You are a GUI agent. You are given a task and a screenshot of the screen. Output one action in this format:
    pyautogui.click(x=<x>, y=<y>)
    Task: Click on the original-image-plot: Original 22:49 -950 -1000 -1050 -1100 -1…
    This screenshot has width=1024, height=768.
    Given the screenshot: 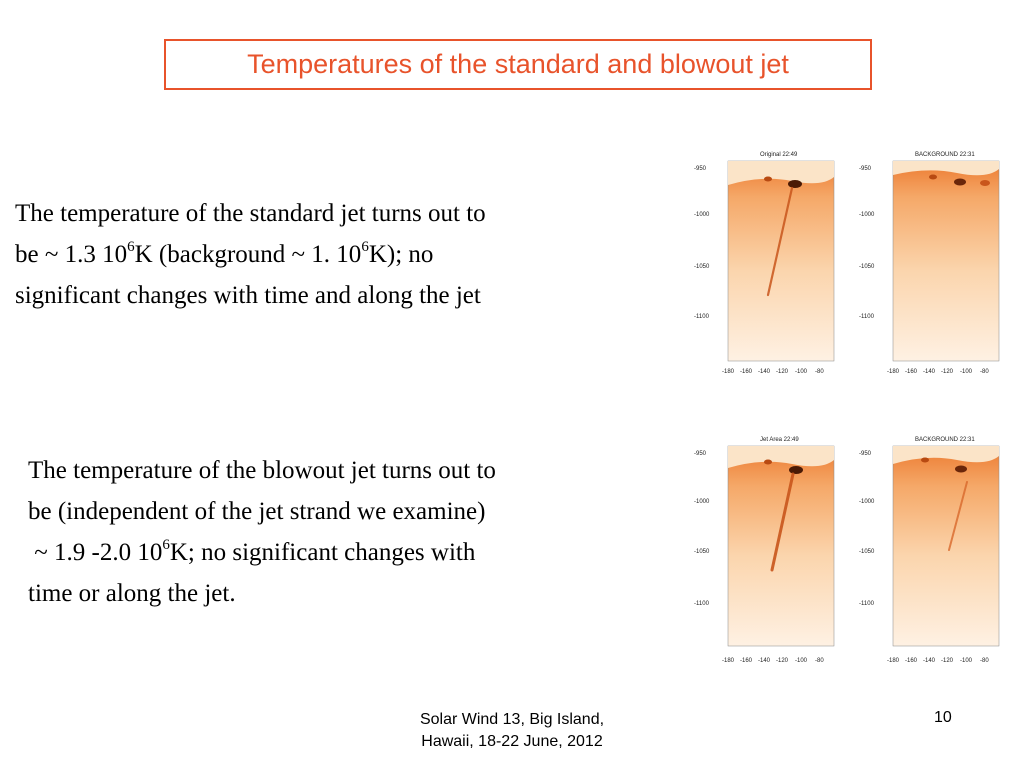 What is the action you would take?
    pyautogui.click(x=764, y=263)
    